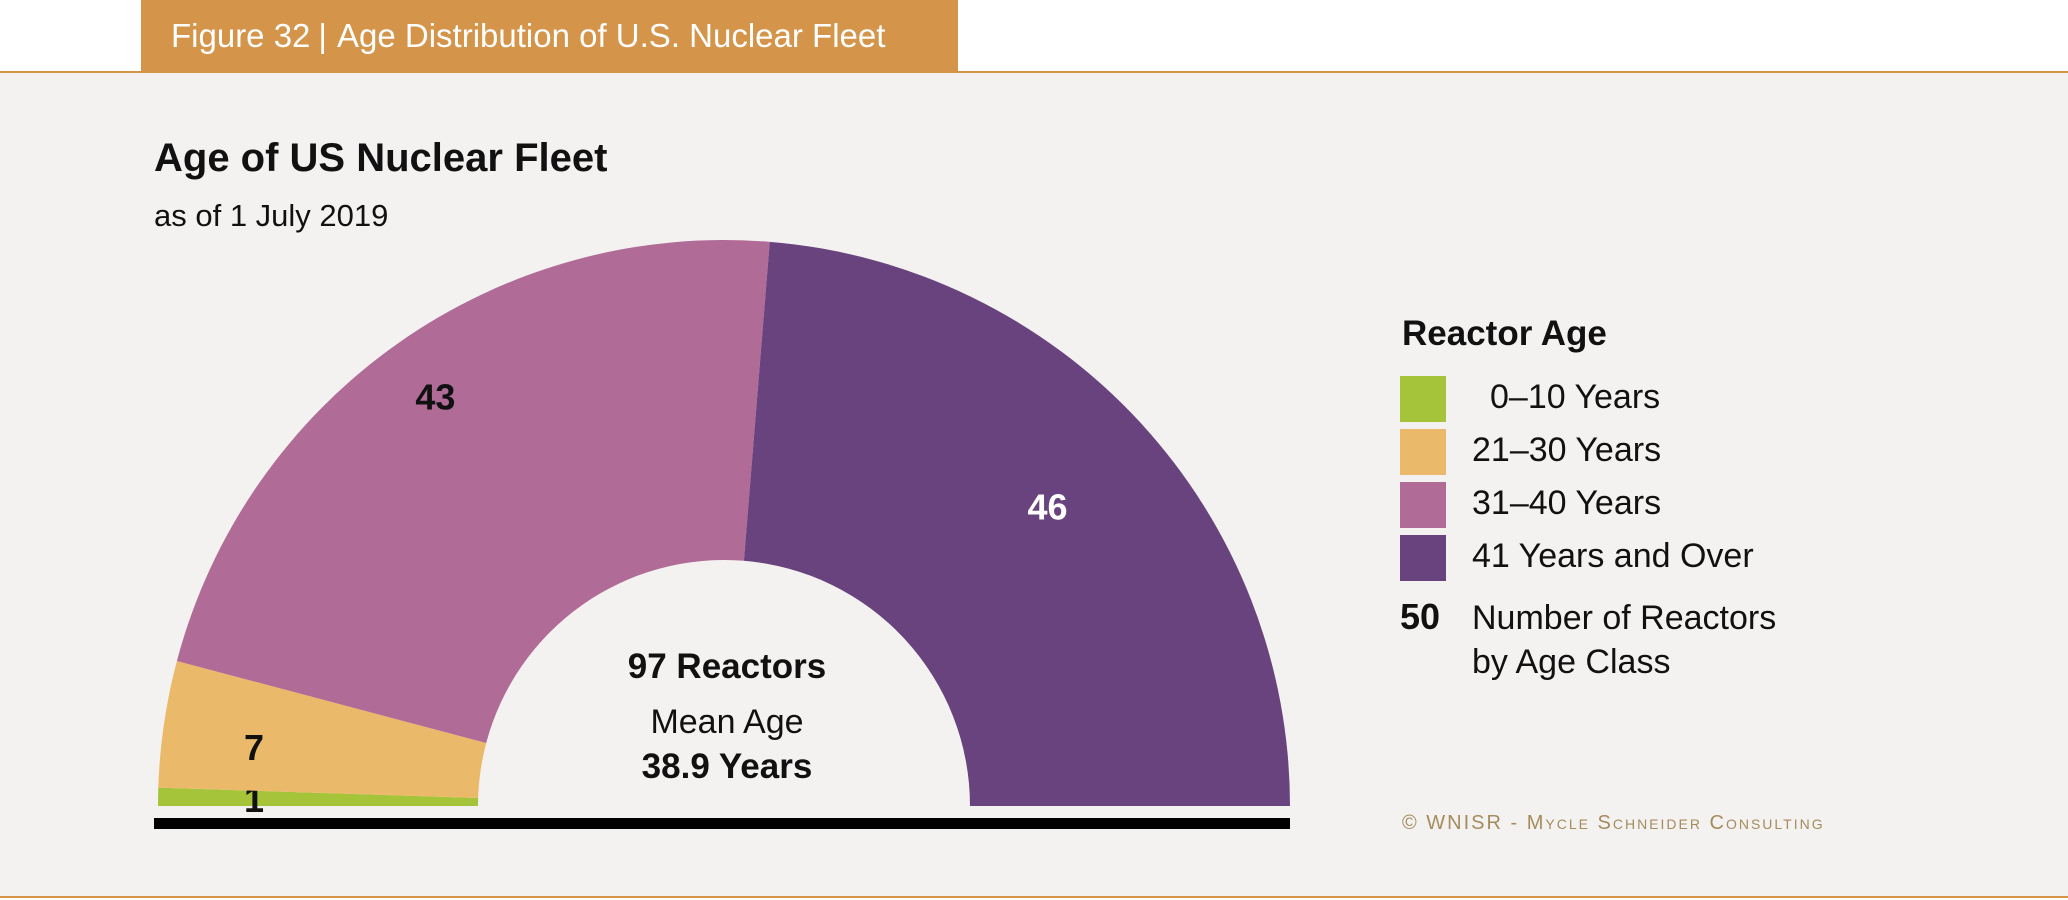 The height and width of the screenshot is (900, 2068). I want to click on legend-label: 31–40 Years, so click(1567, 503).